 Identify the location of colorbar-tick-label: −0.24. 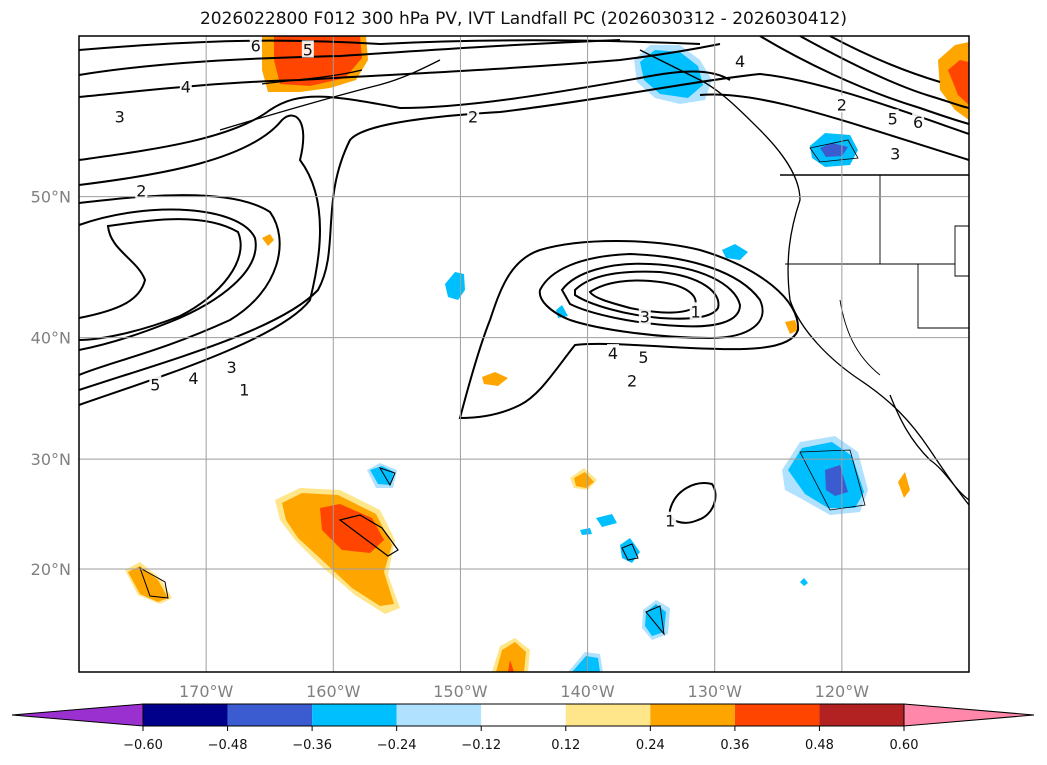
(397, 745).